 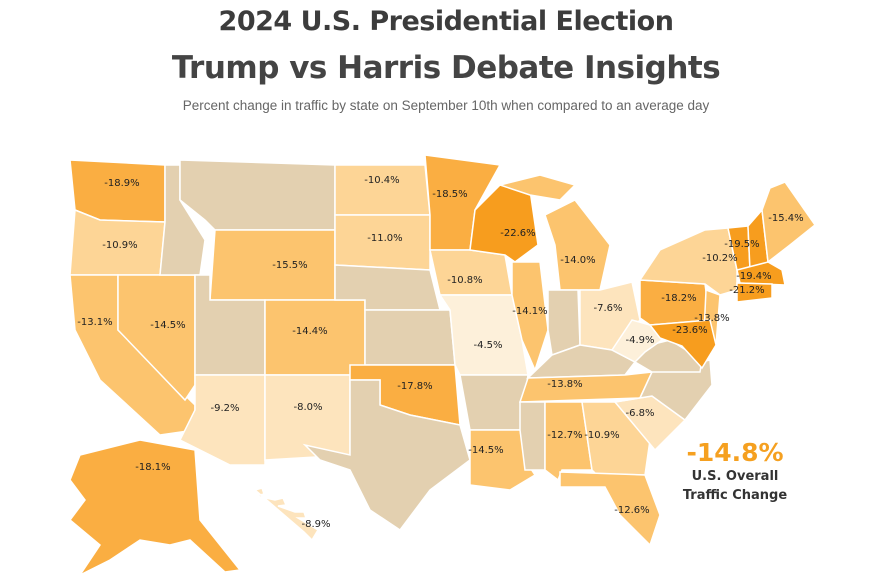 What do you see at coordinates (735, 495) in the screenshot?
I see `overall-label-2: Traffic Change` at bounding box center [735, 495].